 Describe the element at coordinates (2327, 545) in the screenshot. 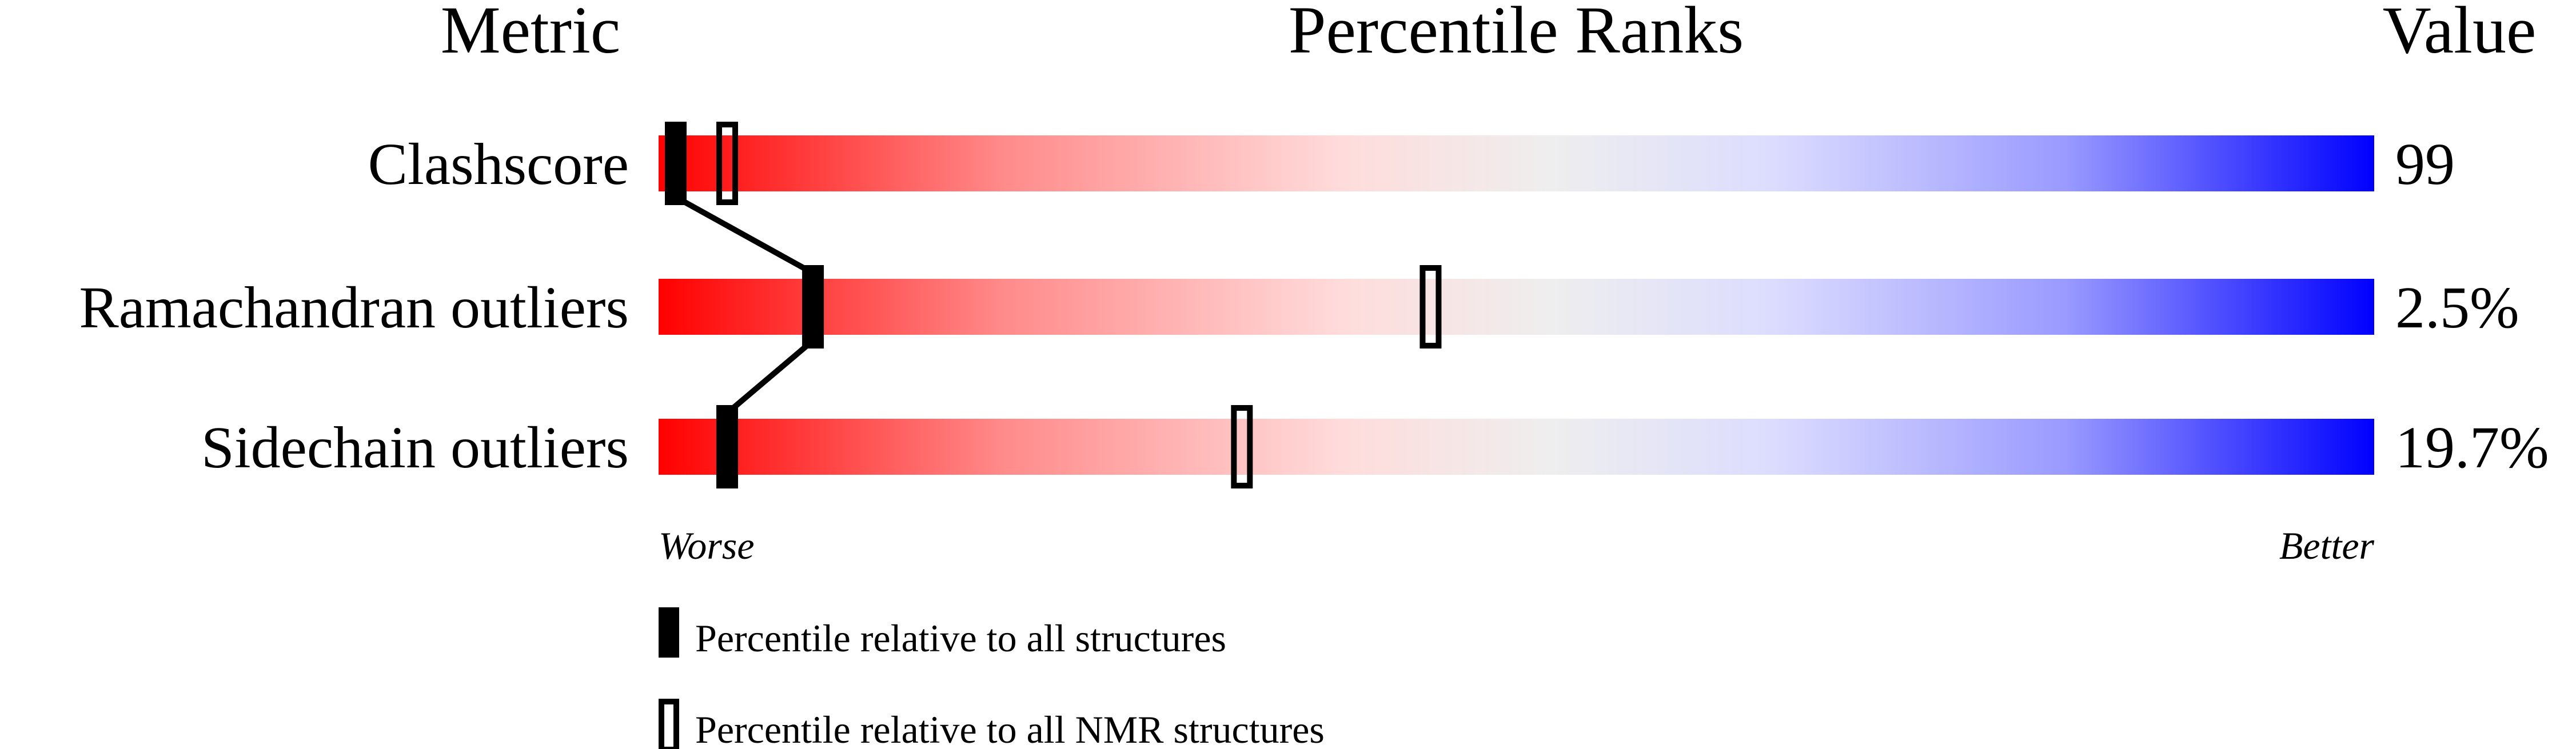

I see `better-label: Better` at that location.